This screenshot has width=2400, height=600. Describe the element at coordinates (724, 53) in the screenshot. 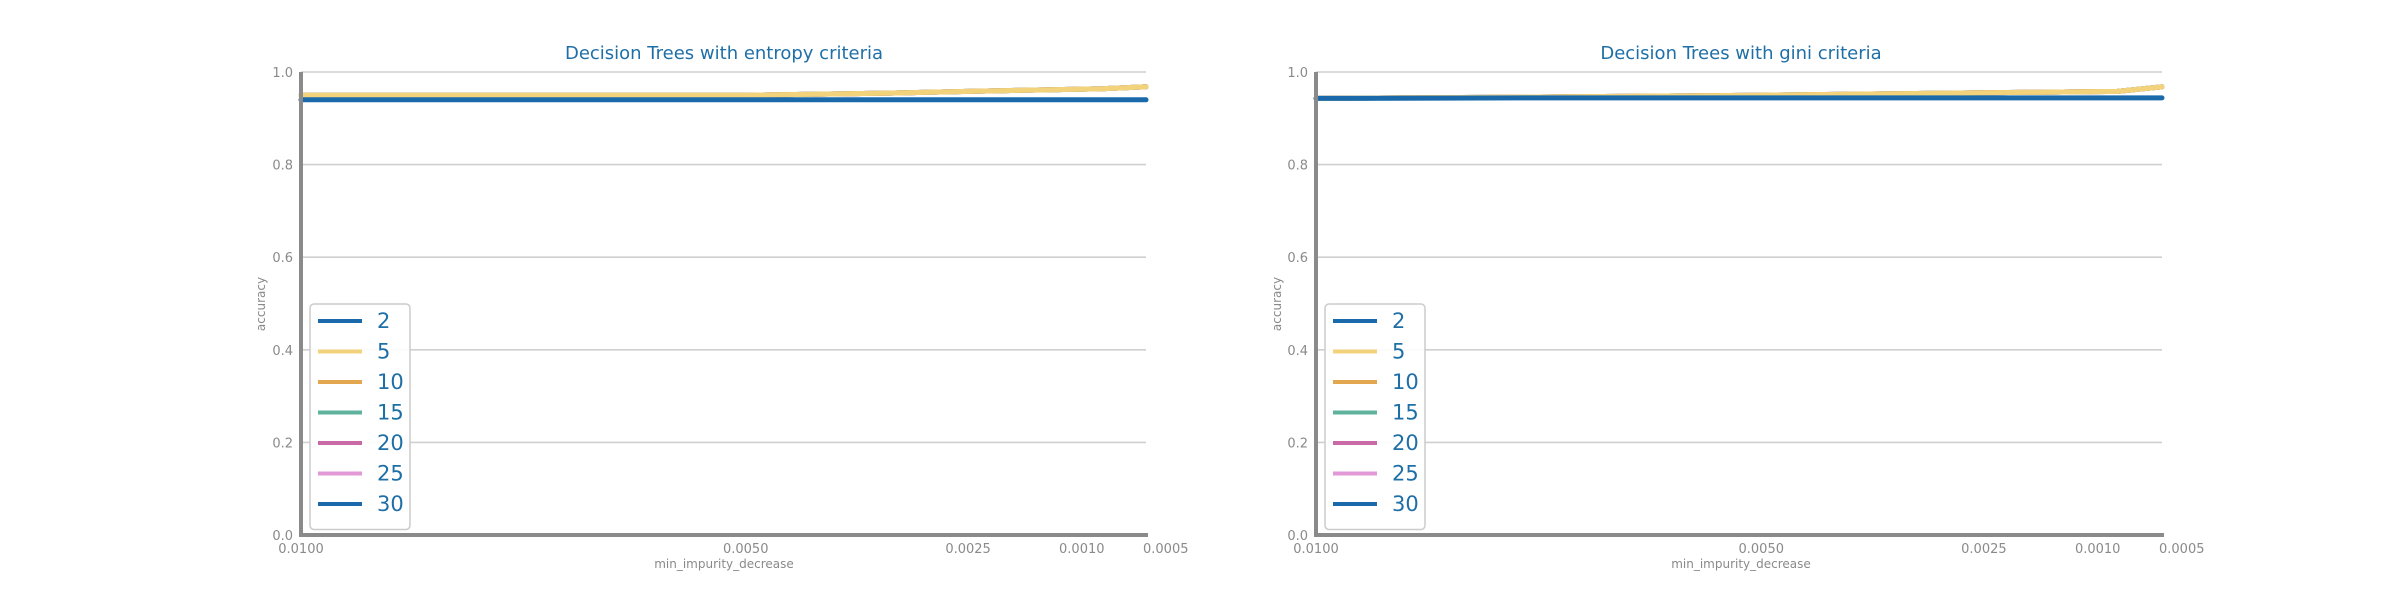

I see `chart-title: Decision Trees with entropy criteria` at that location.